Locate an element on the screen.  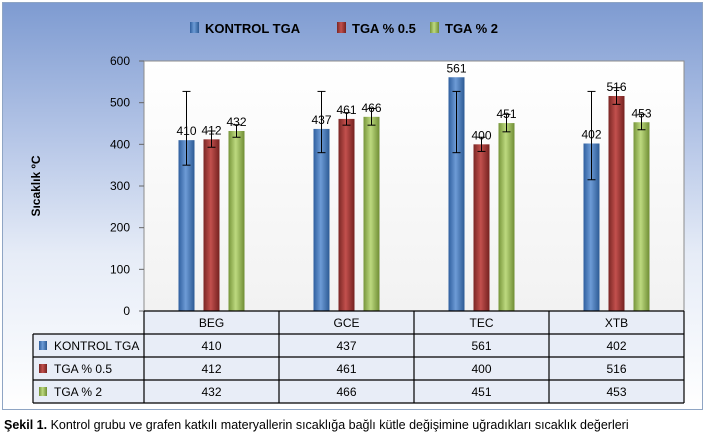
legend: KONTROL TGA TGA % 0.5 TGA % 2 is located at coordinates (344, 28).